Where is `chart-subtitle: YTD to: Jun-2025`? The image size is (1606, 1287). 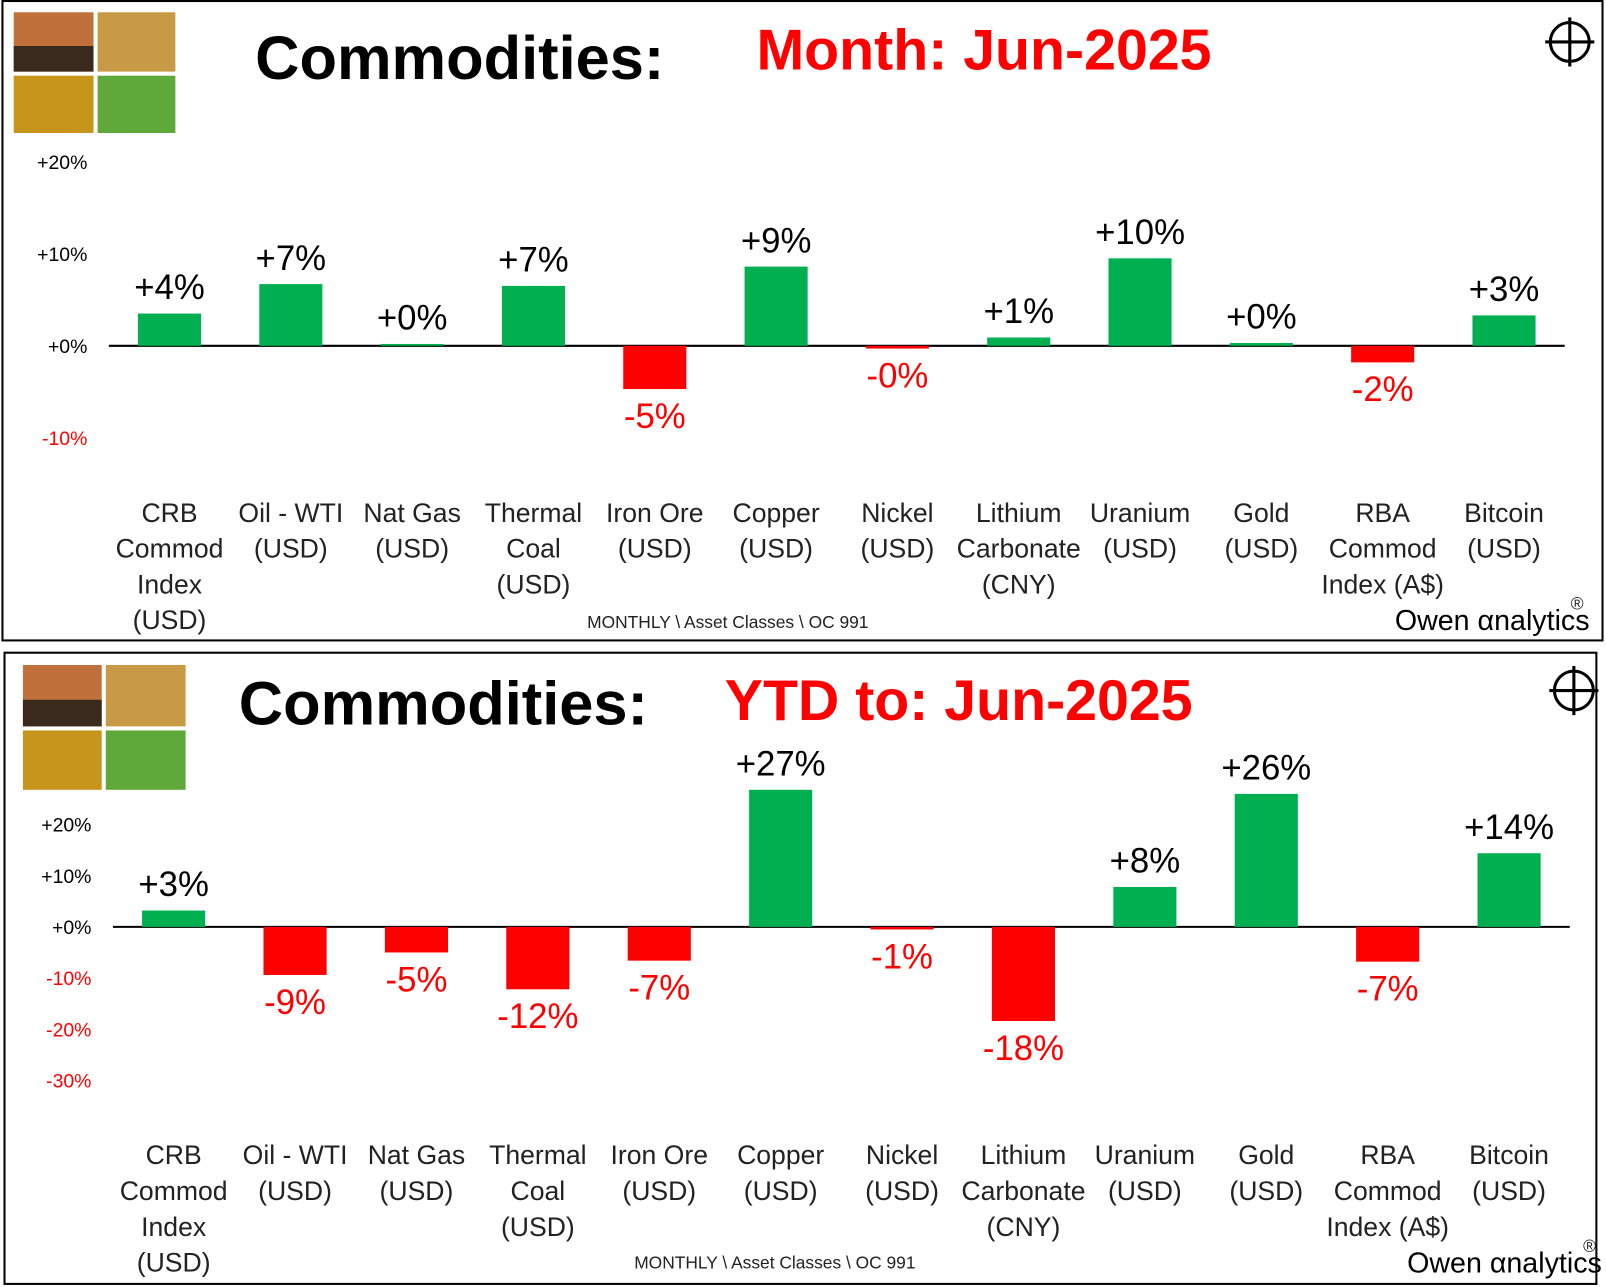 chart-subtitle: YTD to: Jun-2025 is located at coordinates (959, 701).